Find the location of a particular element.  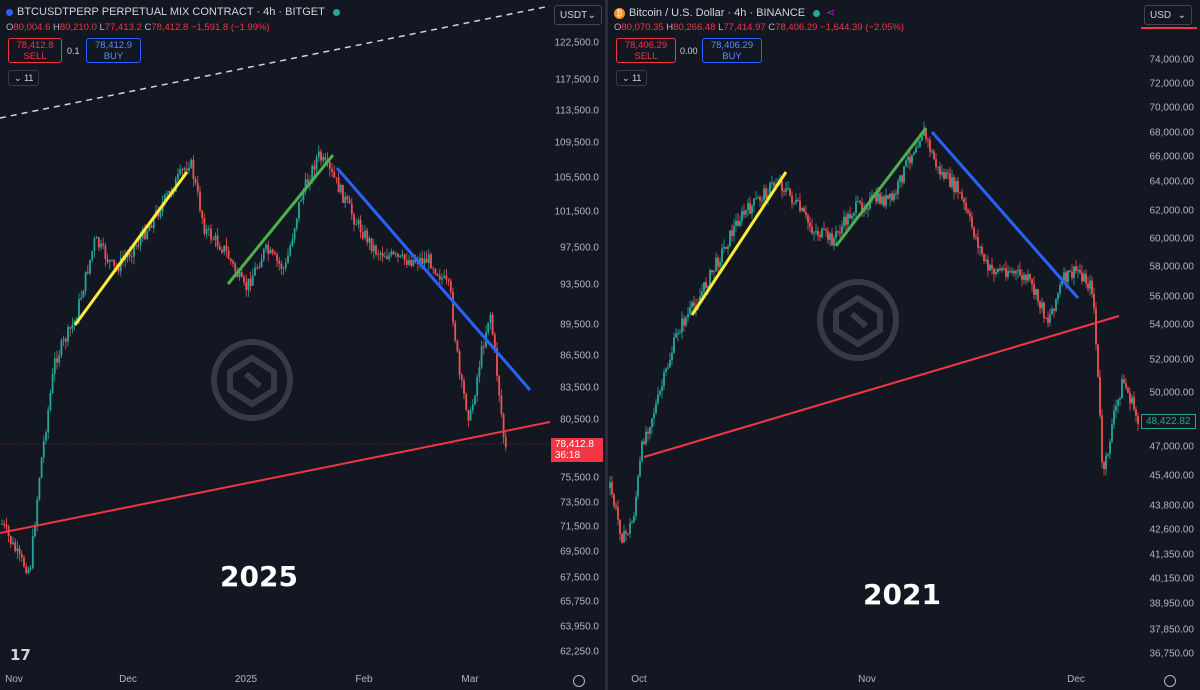

share-icon: ⋖ is located at coordinates (831, 13).